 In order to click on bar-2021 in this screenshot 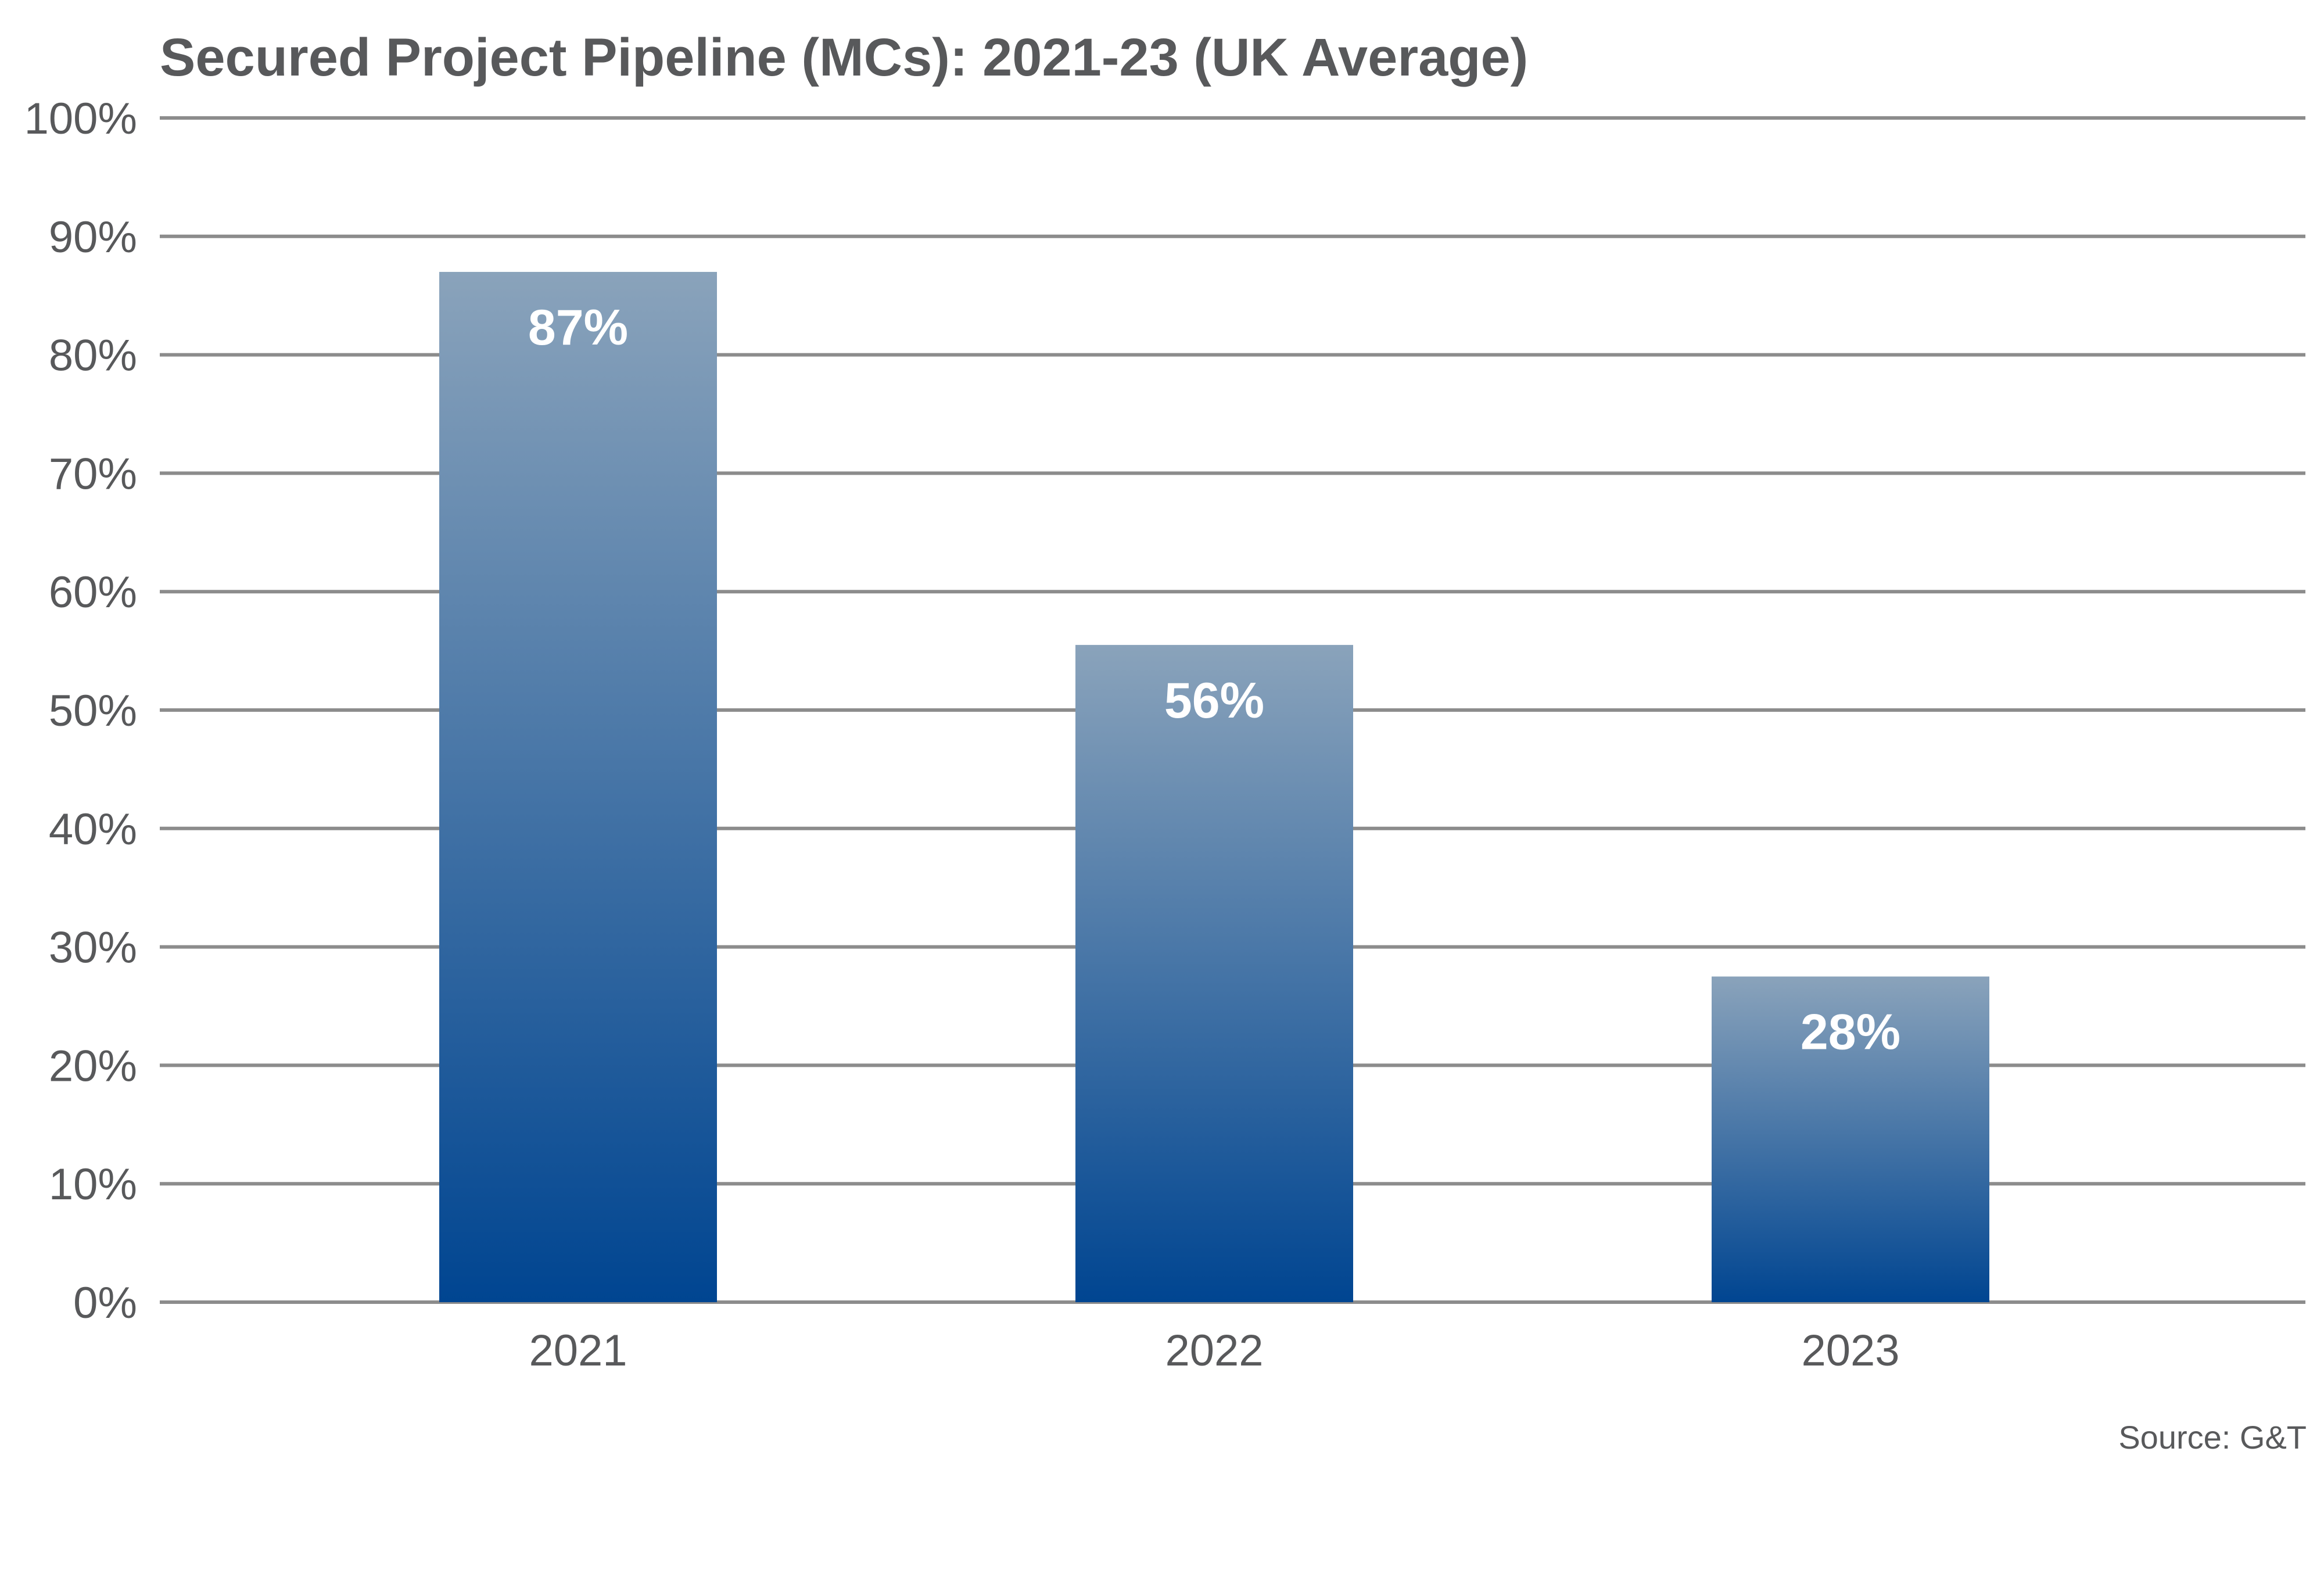, I will do `click(578, 787)`.